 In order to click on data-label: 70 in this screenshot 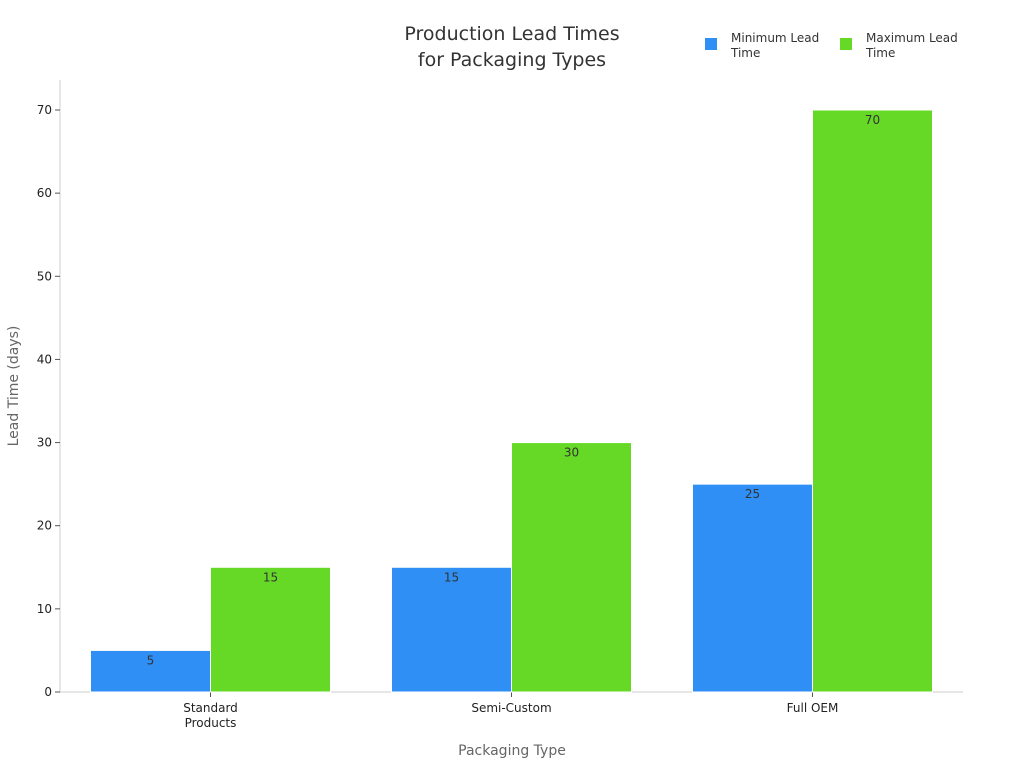, I will do `click(872, 120)`.